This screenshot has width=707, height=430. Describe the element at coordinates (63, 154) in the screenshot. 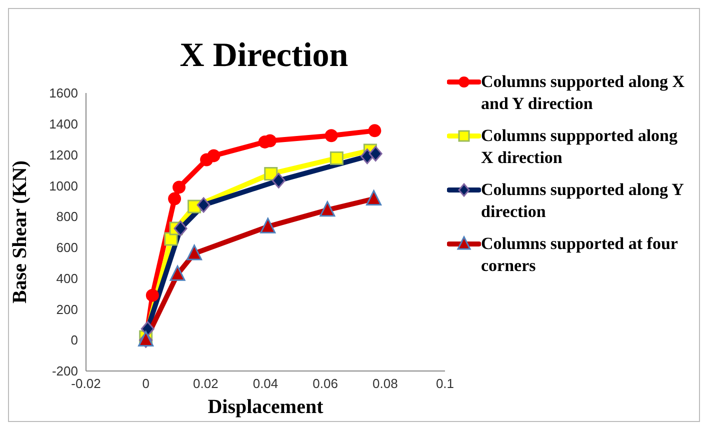

I see `y-tick-label: 1200` at that location.